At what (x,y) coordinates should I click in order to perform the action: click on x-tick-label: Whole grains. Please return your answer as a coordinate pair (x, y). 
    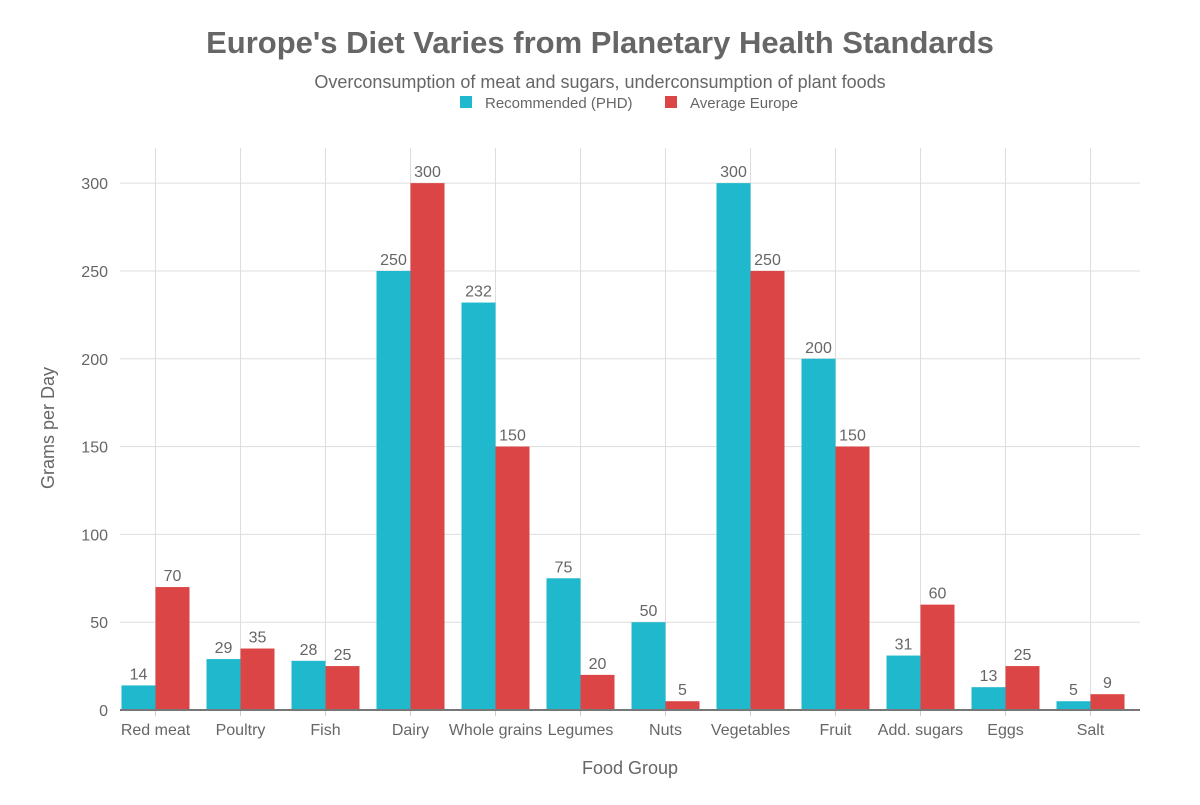
    Looking at the image, I should click on (495, 730).